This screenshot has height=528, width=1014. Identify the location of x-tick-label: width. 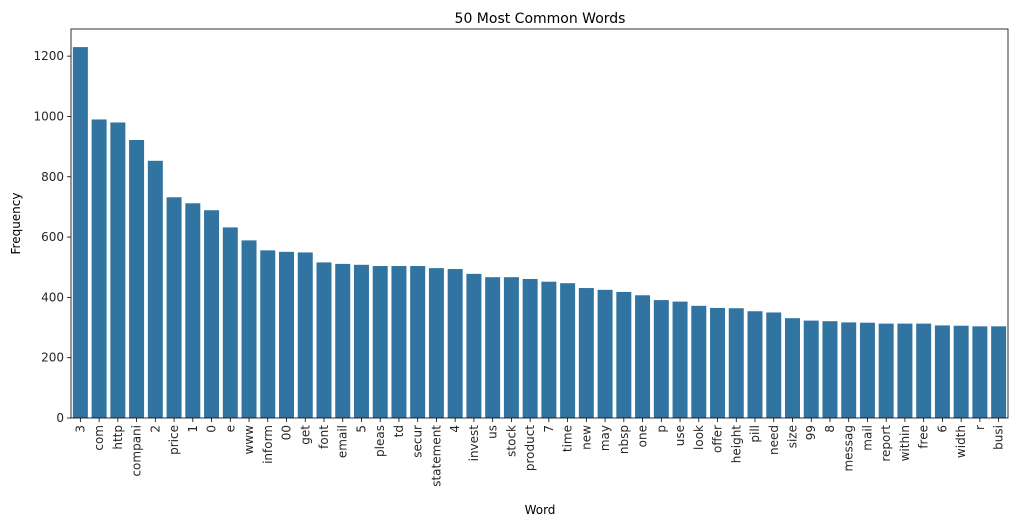
(961, 441).